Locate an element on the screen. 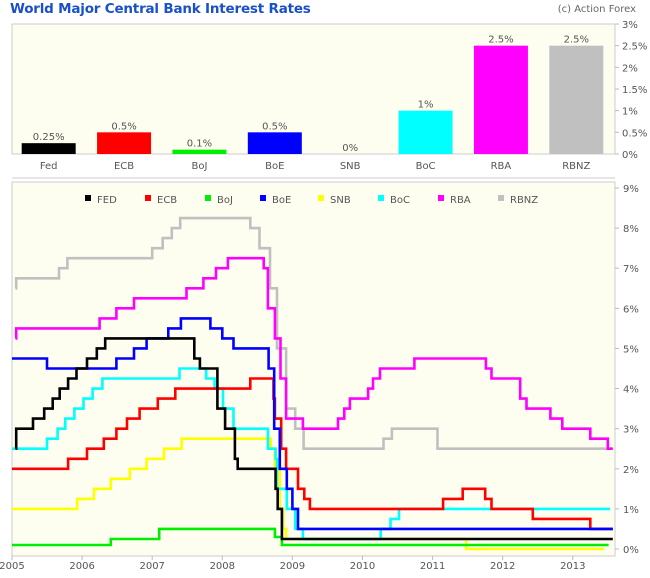 Image resolution: width=650 pixels, height=578 pixels. legend-label-ecb: ECB is located at coordinates (167, 200).